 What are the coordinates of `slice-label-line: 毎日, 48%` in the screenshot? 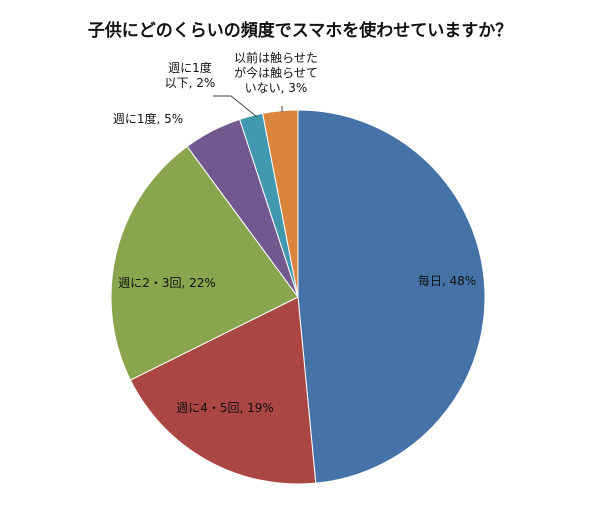 It's located at (447, 280).